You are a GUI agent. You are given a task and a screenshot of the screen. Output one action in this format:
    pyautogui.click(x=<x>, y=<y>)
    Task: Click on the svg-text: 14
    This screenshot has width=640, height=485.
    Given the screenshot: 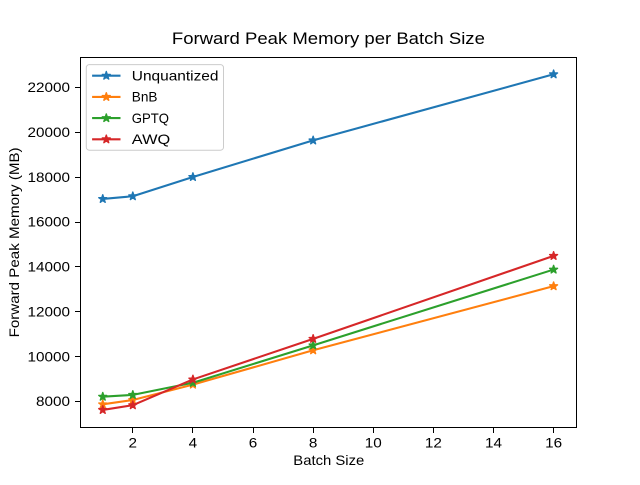 What is the action you would take?
    pyautogui.click(x=493, y=442)
    